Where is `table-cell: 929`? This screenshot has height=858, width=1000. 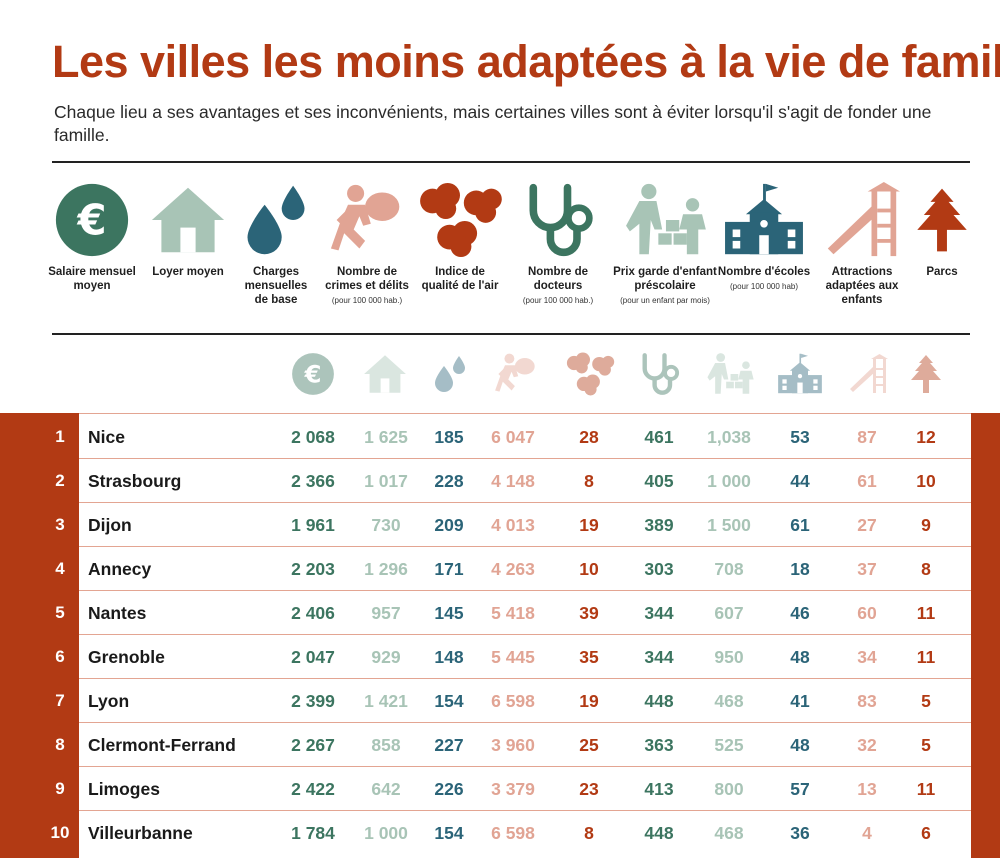 table-cell: 929 is located at coordinates (386, 657).